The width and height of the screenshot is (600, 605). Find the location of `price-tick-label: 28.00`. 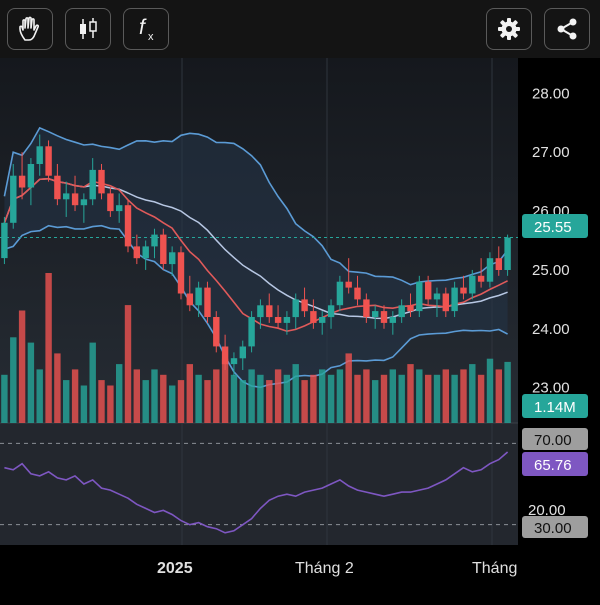

price-tick-label: 28.00 is located at coordinates (551, 93).